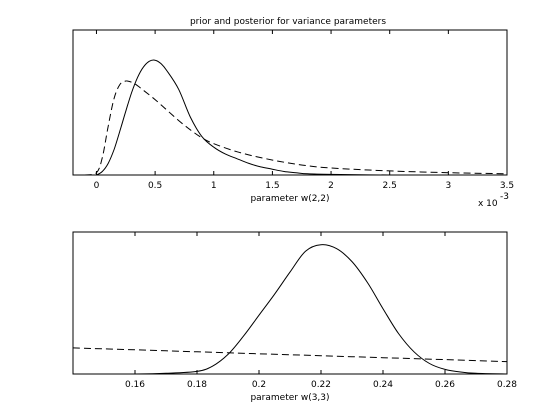  I want to click on x-tick-label: 0.28, so click(507, 385).